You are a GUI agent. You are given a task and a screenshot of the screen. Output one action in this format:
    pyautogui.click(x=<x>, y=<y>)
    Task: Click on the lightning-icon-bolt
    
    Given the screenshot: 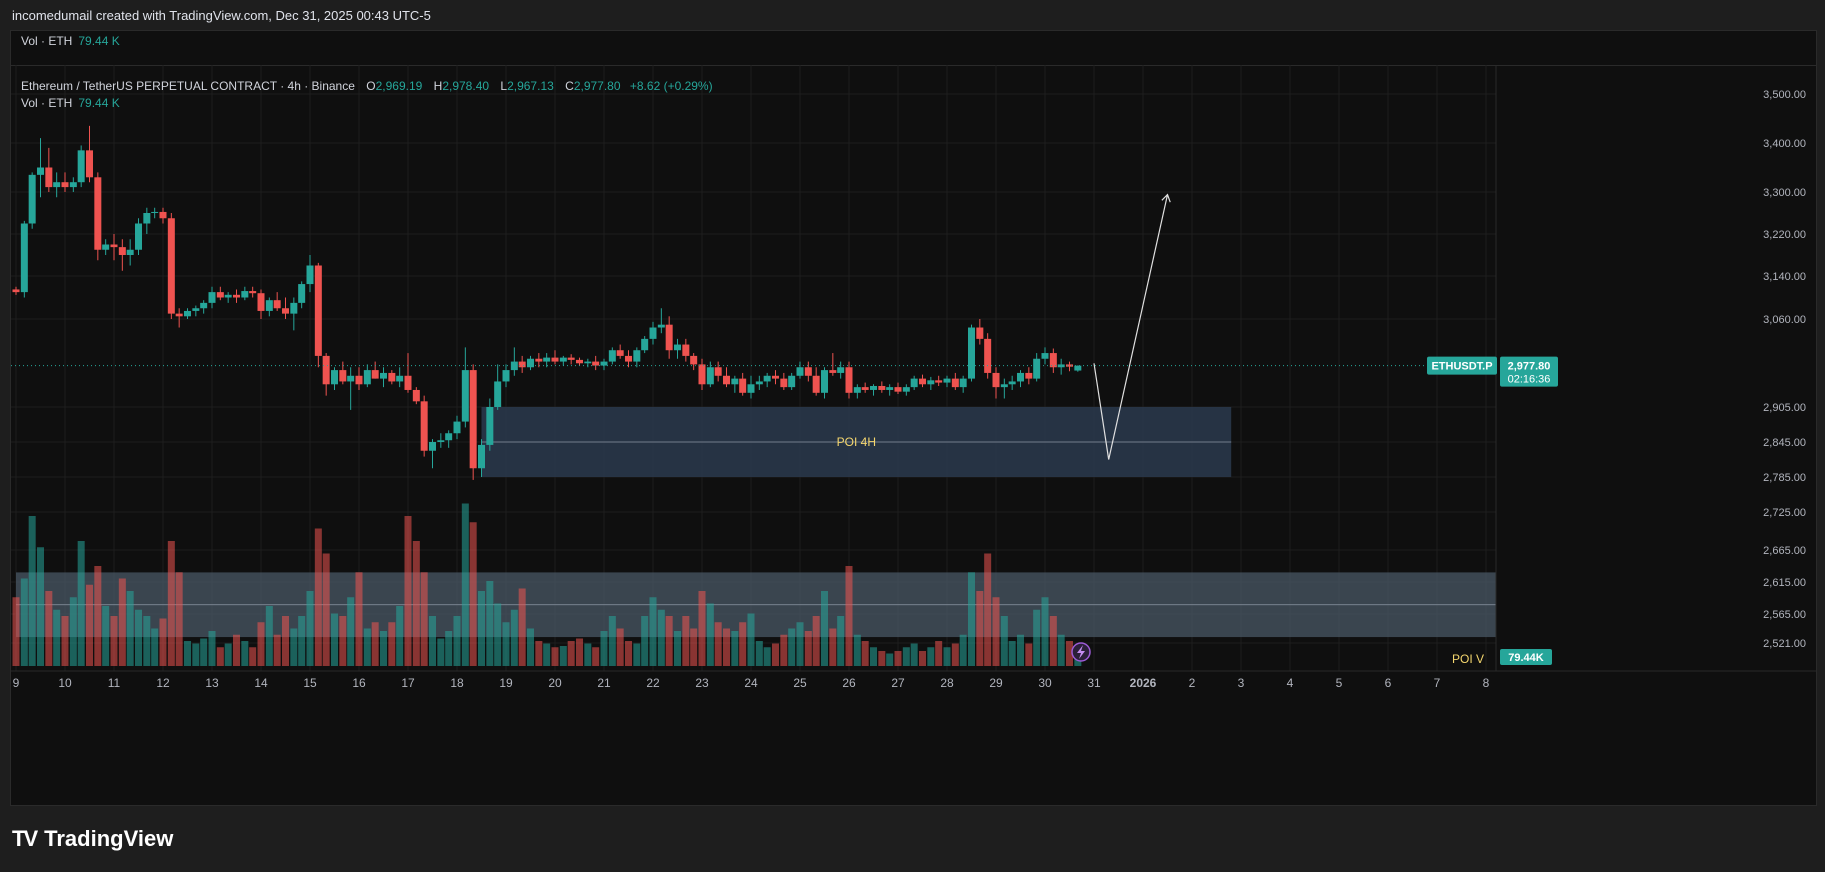 What is the action you would take?
    pyautogui.click(x=1081, y=652)
    